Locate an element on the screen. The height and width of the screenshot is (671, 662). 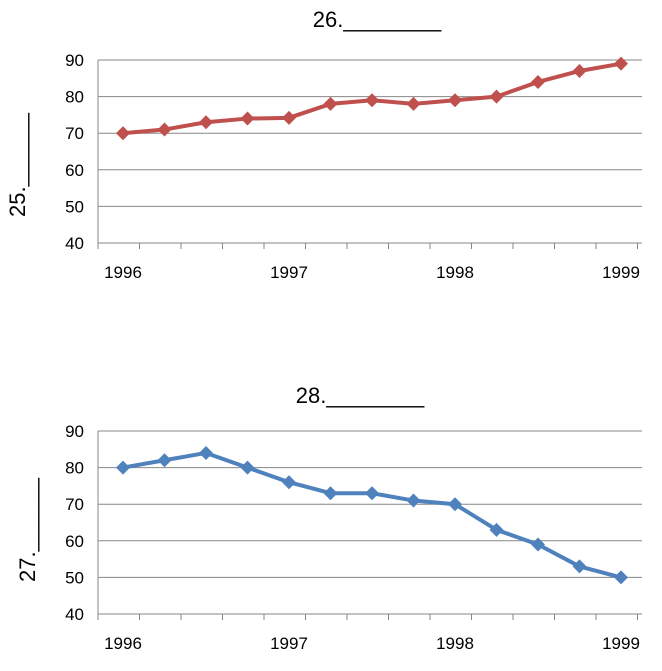
series-line is located at coordinates (372, 515).